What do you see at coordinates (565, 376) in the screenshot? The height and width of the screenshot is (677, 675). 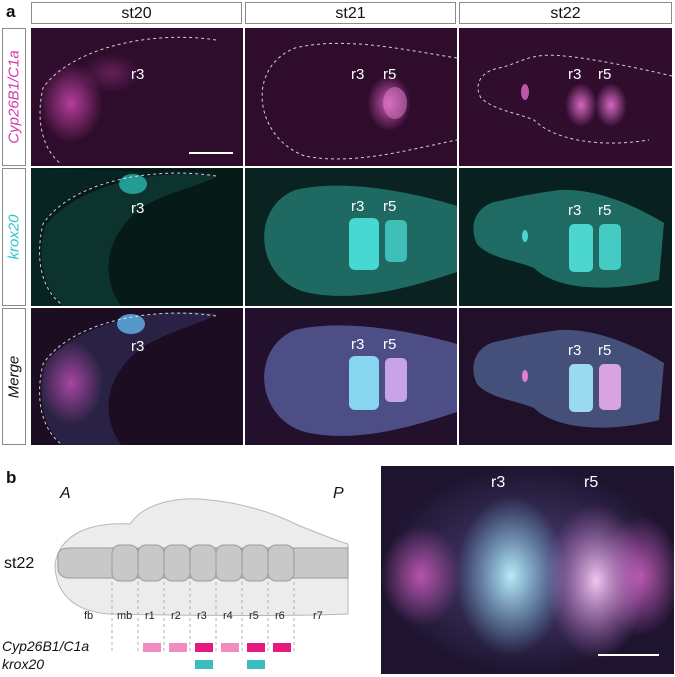 I see `image-merge-st22: r3 r5` at bounding box center [565, 376].